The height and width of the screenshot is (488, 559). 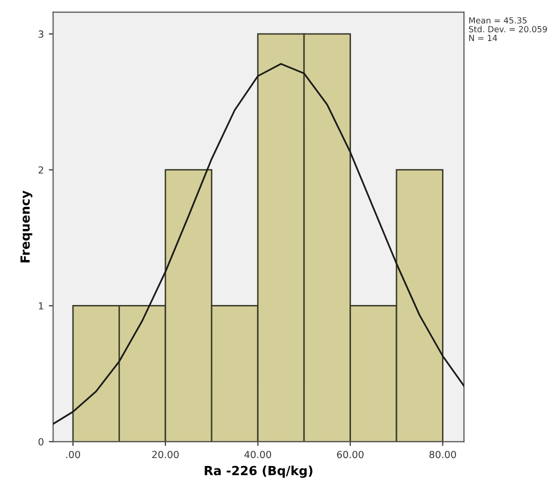 What do you see at coordinates (507, 29) in the screenshot?
I see `text: Std. Dev. = 20.059` at bounding box center [507, 29].